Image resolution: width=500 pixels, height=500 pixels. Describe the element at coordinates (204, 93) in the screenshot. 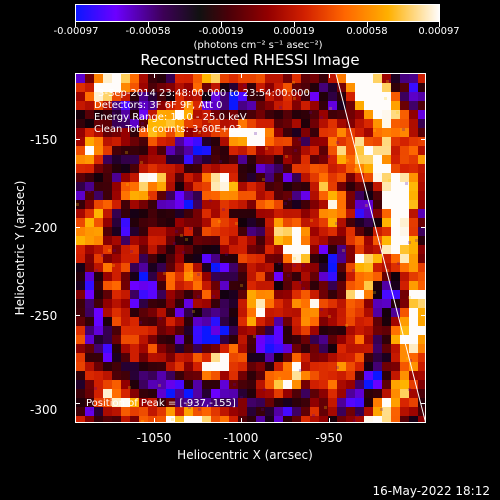

I see `observation-time: 3-Sep-2014 23:48:00.000 to 23:54:00.000` at that location.